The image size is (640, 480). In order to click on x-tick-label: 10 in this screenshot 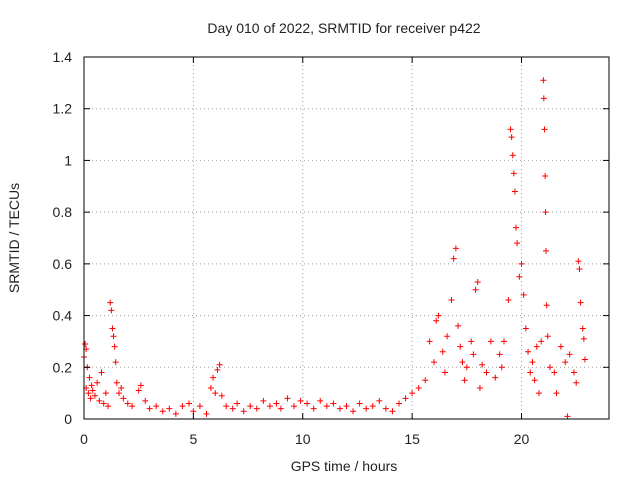, I will do `click(303, 439)`.